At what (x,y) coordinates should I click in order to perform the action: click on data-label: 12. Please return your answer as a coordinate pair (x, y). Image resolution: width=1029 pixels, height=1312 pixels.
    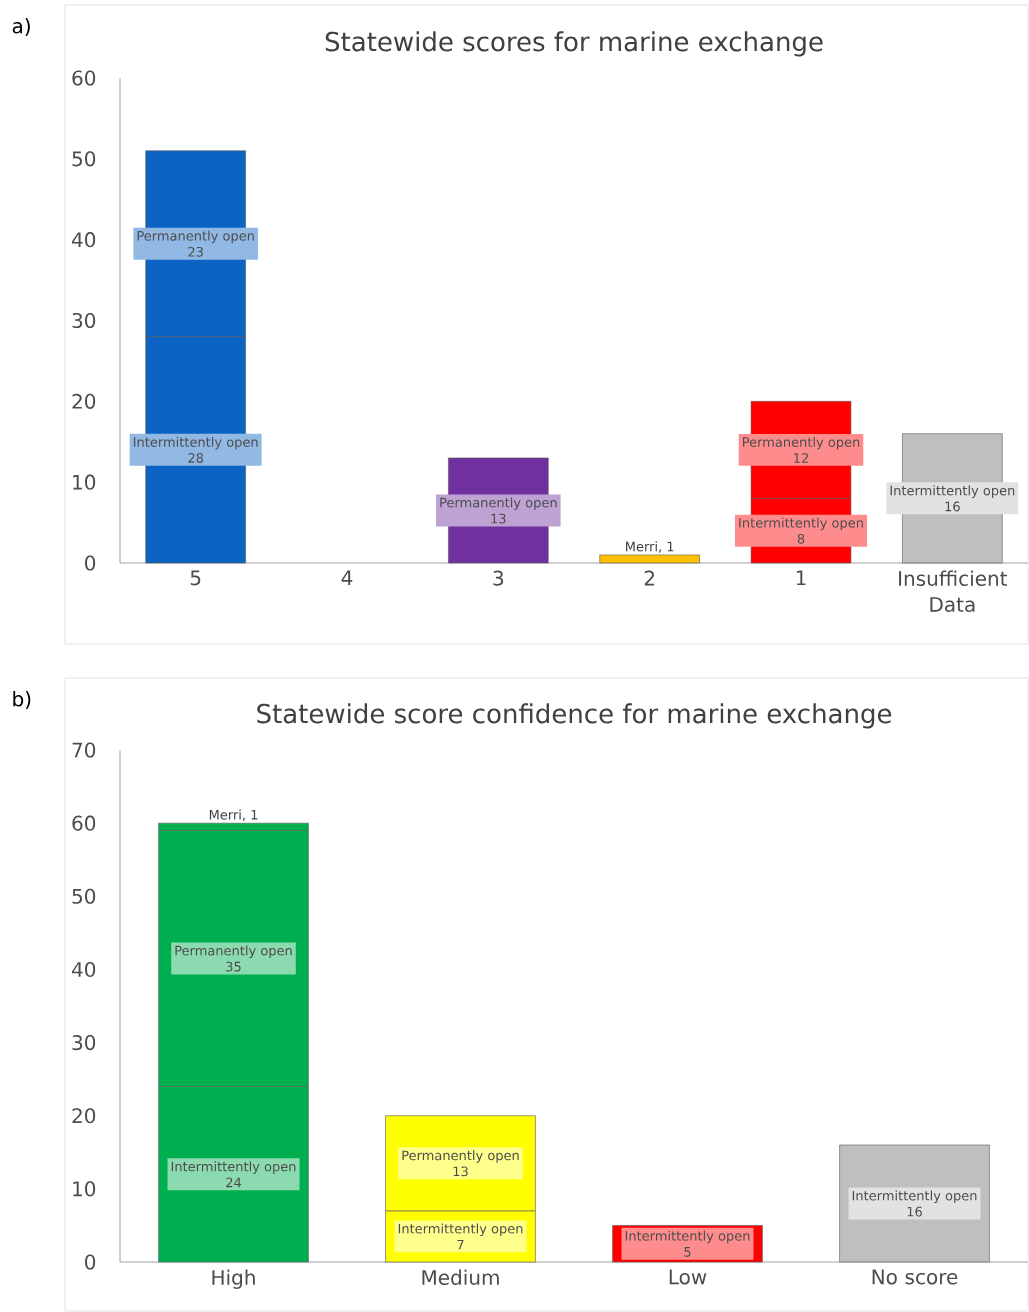
    Looking at the image, I should click on (801, 458).